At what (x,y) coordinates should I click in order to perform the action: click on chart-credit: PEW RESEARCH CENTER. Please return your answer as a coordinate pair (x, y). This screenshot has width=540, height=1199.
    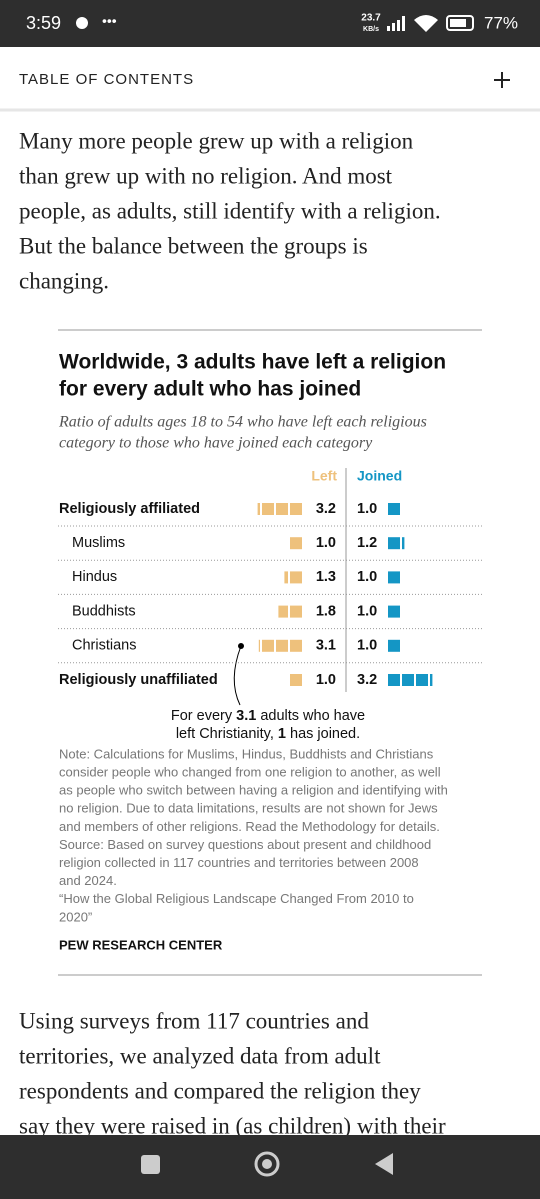
    Looking at the image, I should click on (141, 944).